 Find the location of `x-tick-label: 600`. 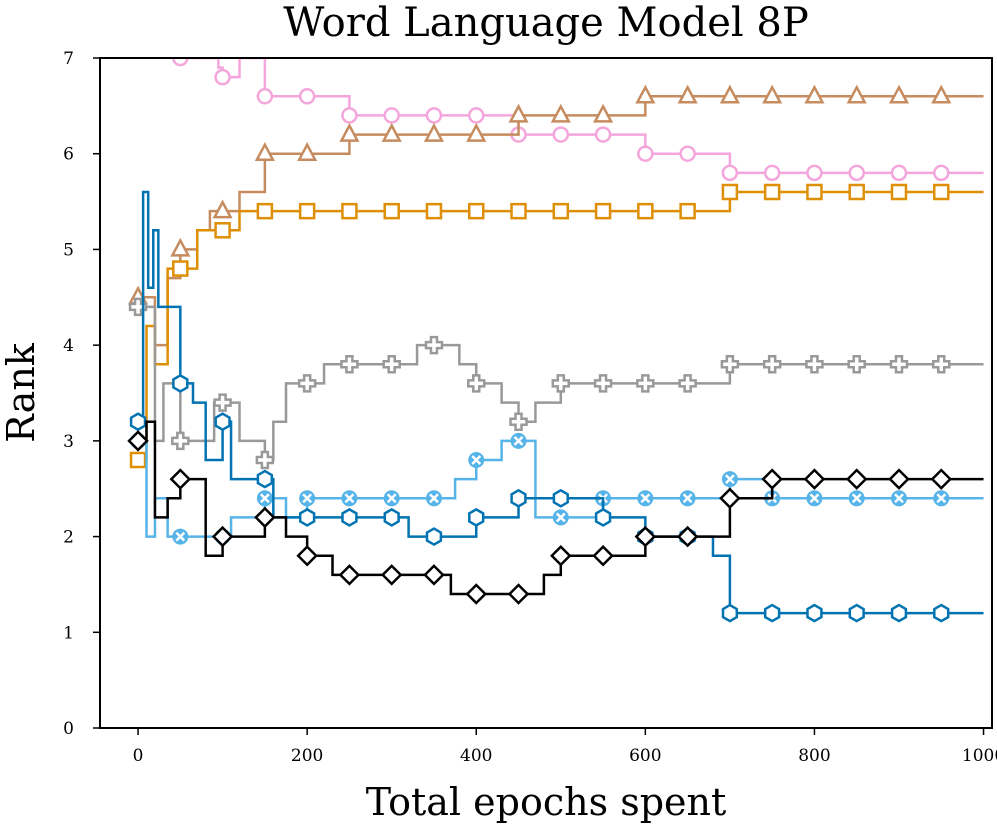

x-tick-label: 600 is located at coordinates (645, 756).